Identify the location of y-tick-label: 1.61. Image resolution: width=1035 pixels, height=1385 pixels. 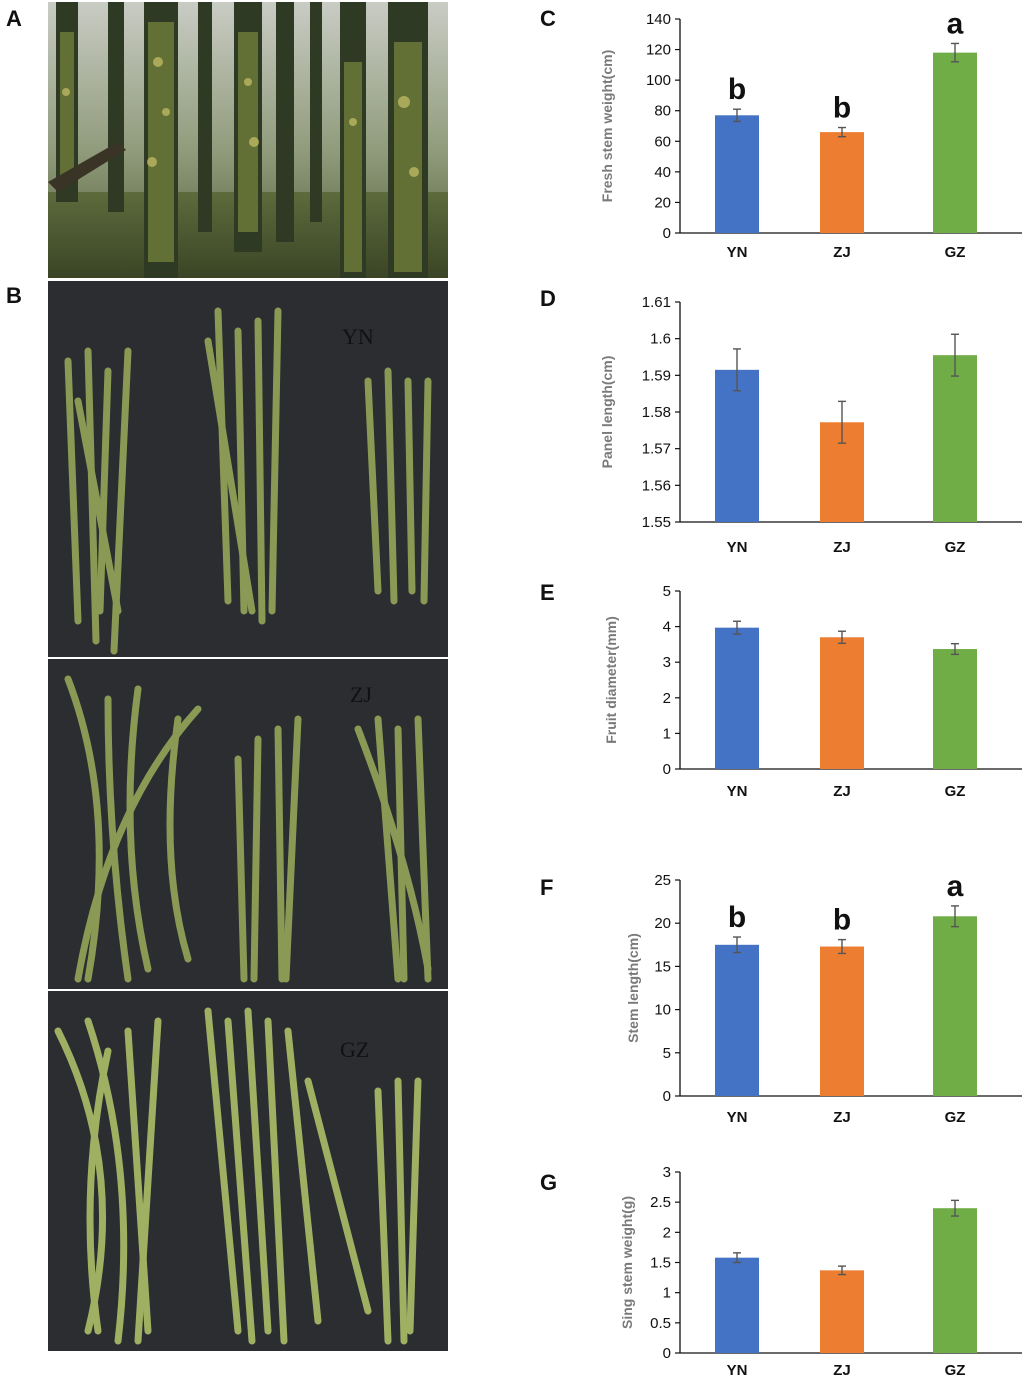
(656, 302).